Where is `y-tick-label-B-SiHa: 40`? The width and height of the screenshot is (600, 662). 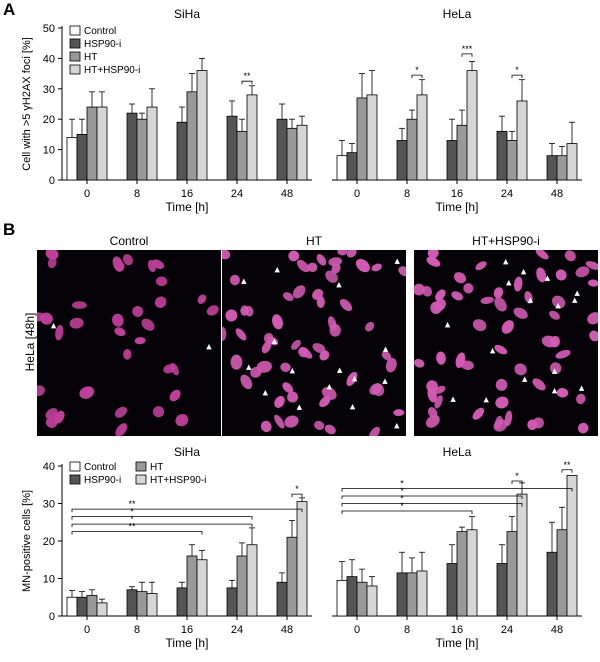 y-tick-label-B-SiHa: 40 is located at coordinates (49, 467).